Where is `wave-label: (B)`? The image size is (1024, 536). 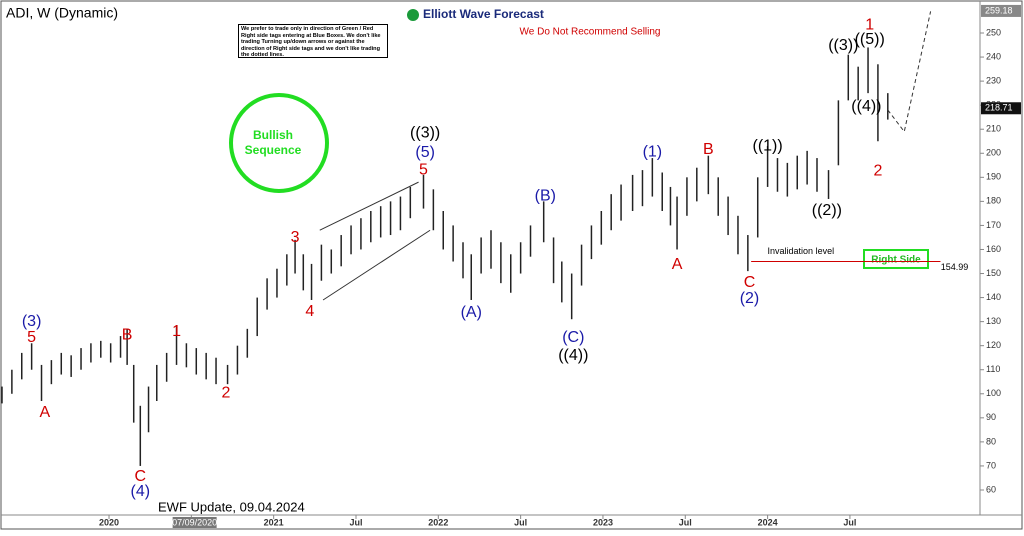 wave-label: (B) is located at coordinates (545, 195).